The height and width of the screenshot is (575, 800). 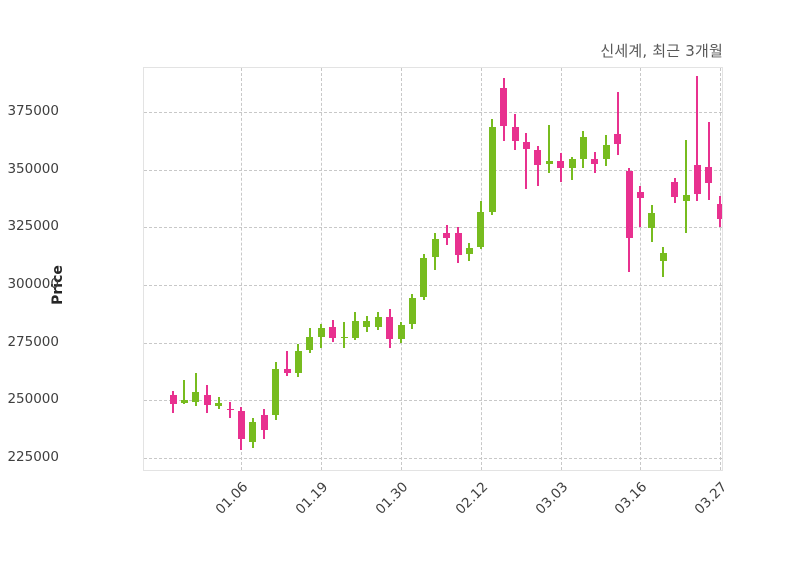 What do you see at coordinates (33, 168) in the screenshot?
I see `y-axis-tick-label: 350000` at bounding box center [33, 168].